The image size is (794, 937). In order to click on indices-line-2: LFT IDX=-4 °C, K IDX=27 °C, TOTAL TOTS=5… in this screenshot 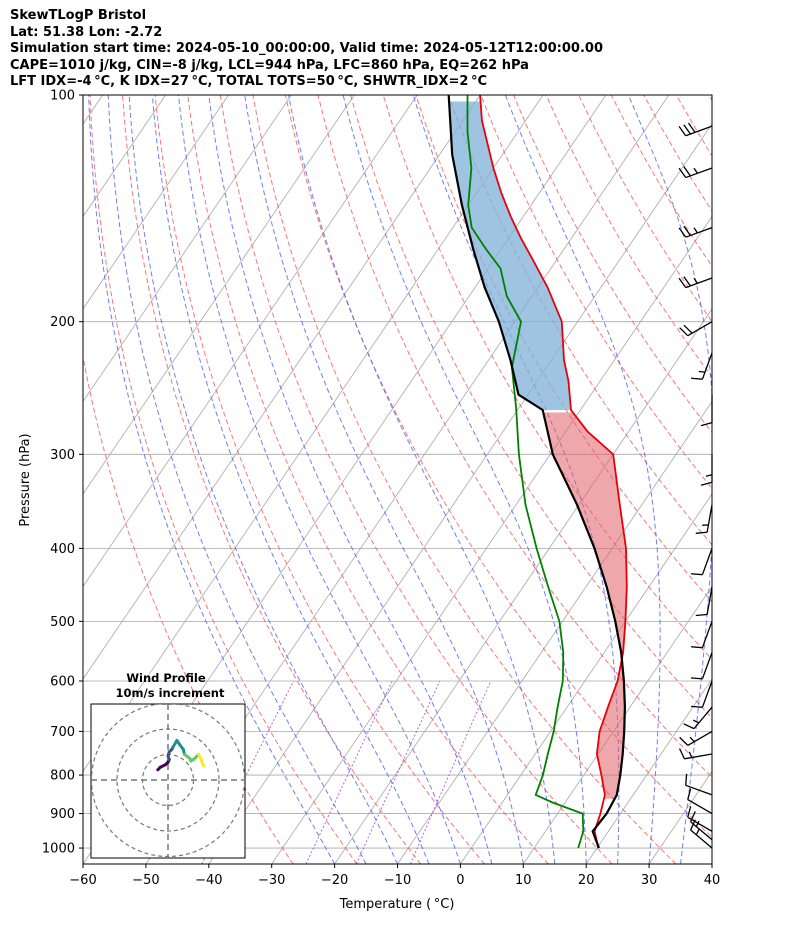, I will do `click(249, 81)`.